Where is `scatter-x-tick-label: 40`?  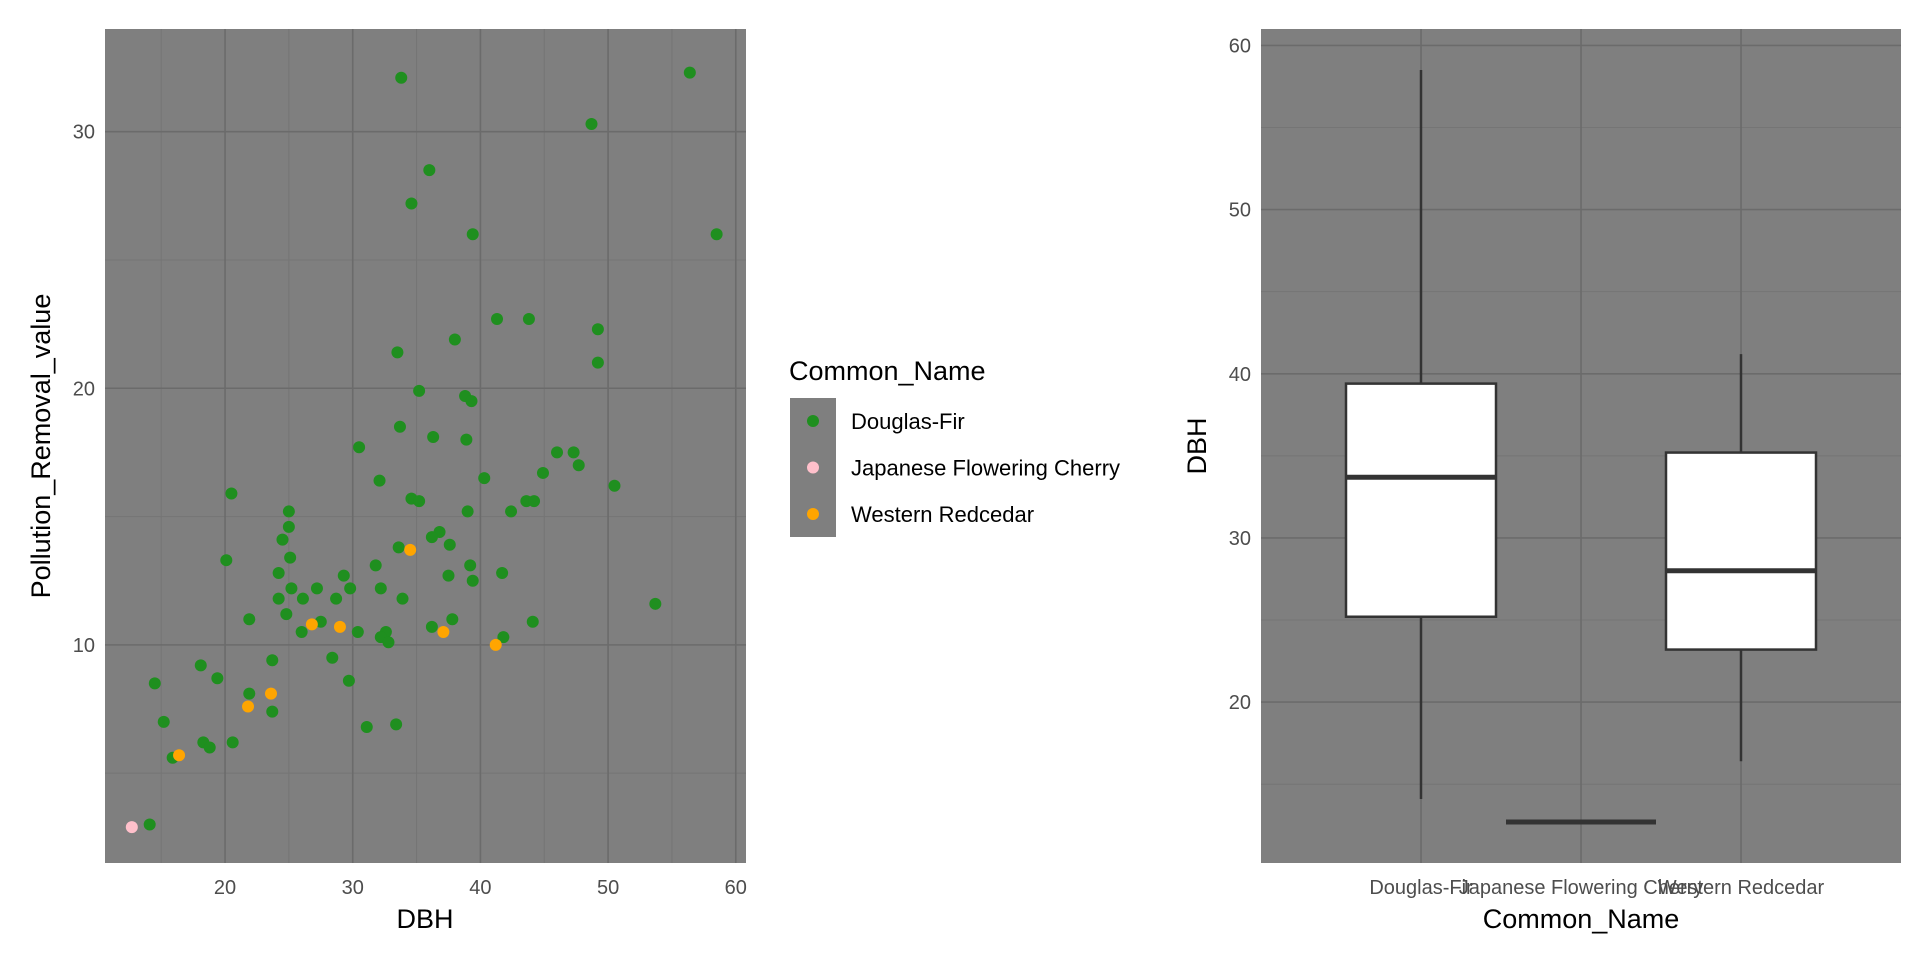 scatter-x-tick-label: 40 is located at coordinates (480, 888).